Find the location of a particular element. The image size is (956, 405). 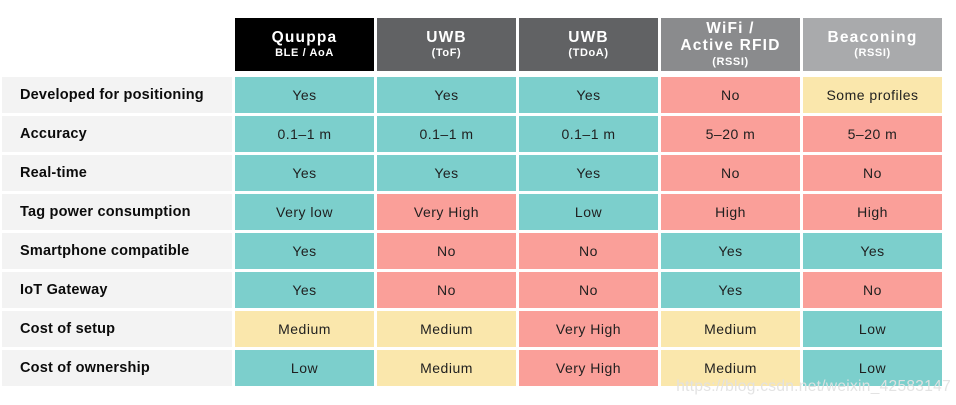

value-cell: Some profiles is located at coordinates (872, 95).